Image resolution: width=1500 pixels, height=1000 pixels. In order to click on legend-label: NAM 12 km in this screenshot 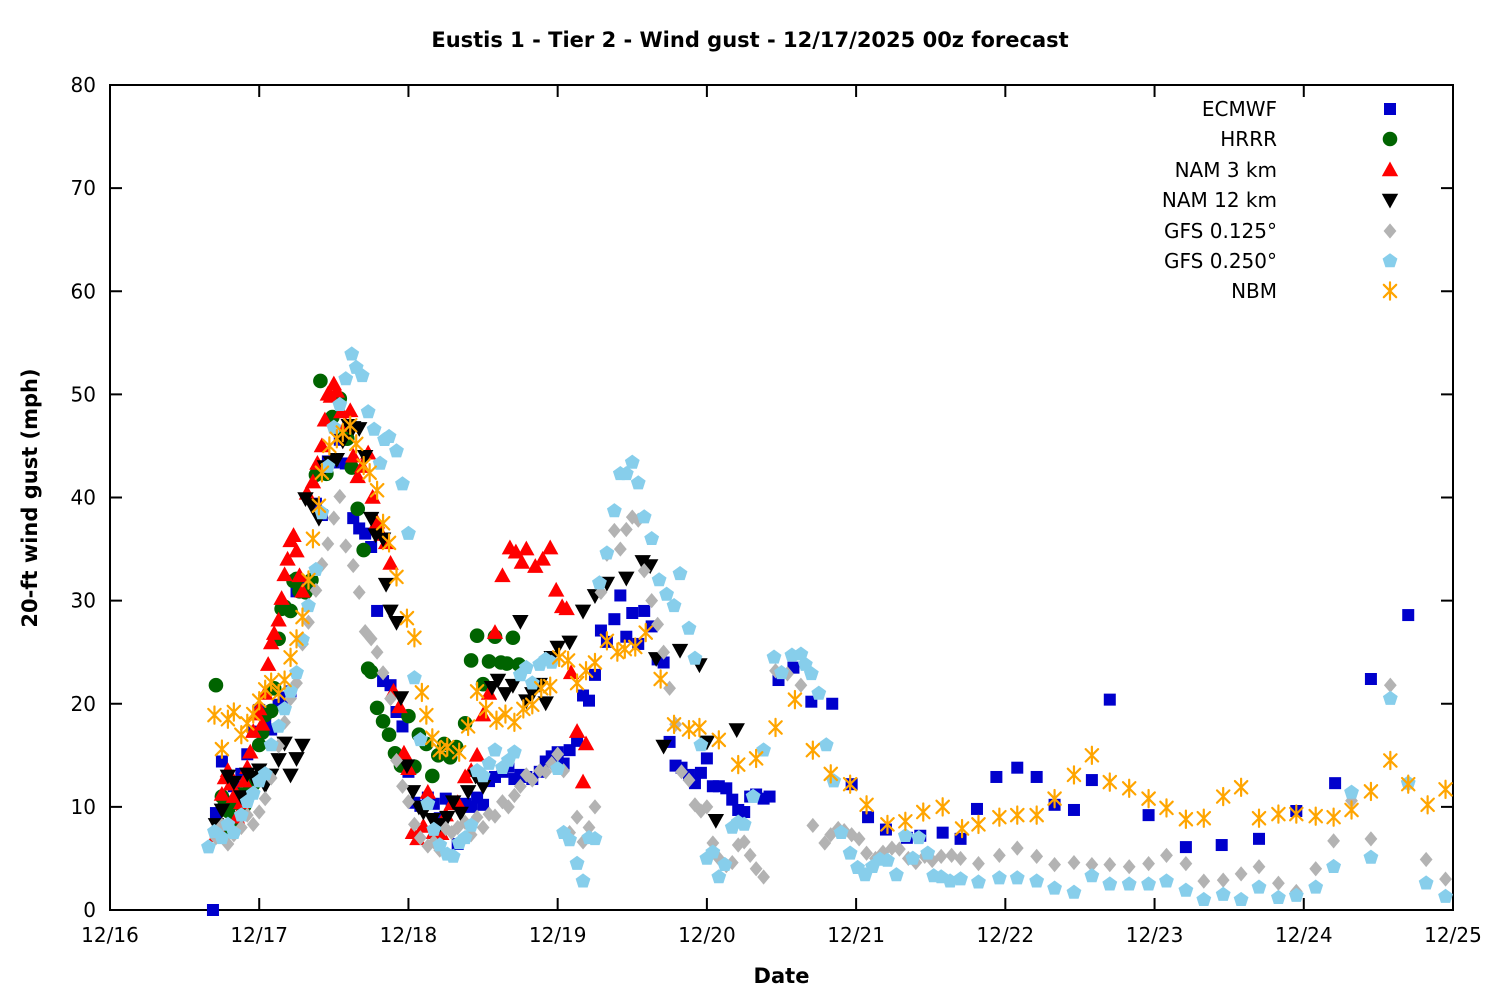, I will do `click(1219, 200)`.